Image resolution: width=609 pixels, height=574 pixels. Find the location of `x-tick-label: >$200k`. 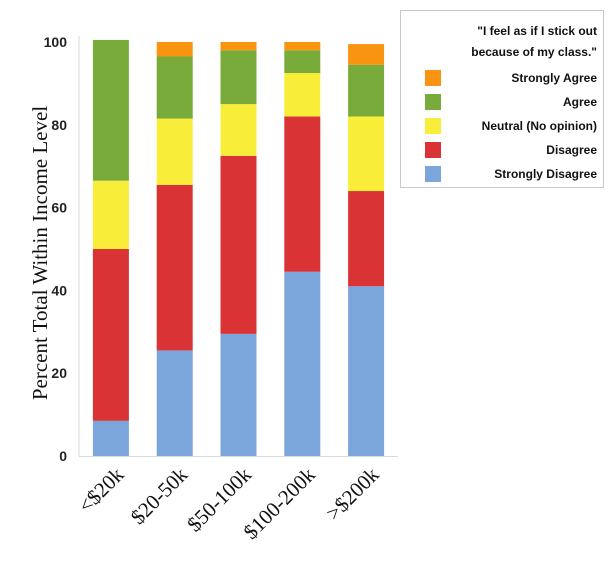

x-tick-label: >$200k is located at coordinates (352, 493).